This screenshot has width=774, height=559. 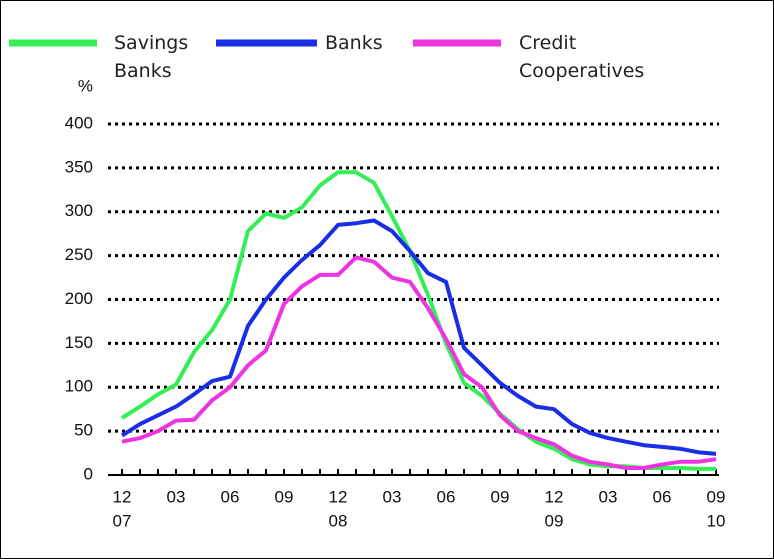 I want to click on y-tick-label: 150, so click(x=79, y=342).